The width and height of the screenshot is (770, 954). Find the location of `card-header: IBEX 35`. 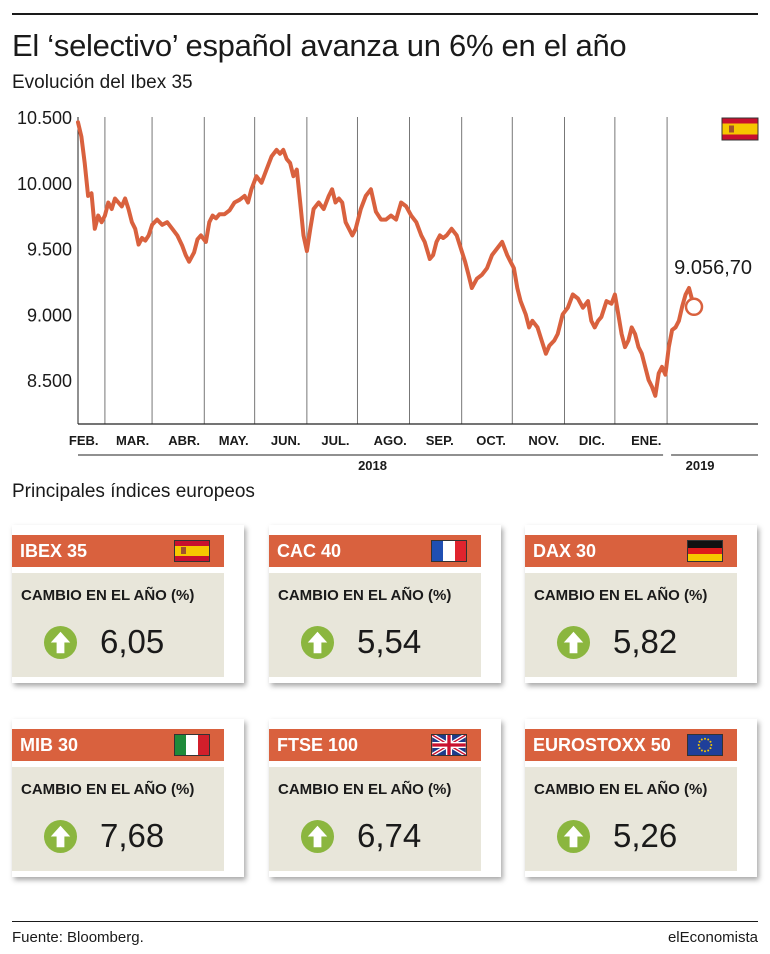

card-header: IBEX 35 is located at coordinates (118, 551).